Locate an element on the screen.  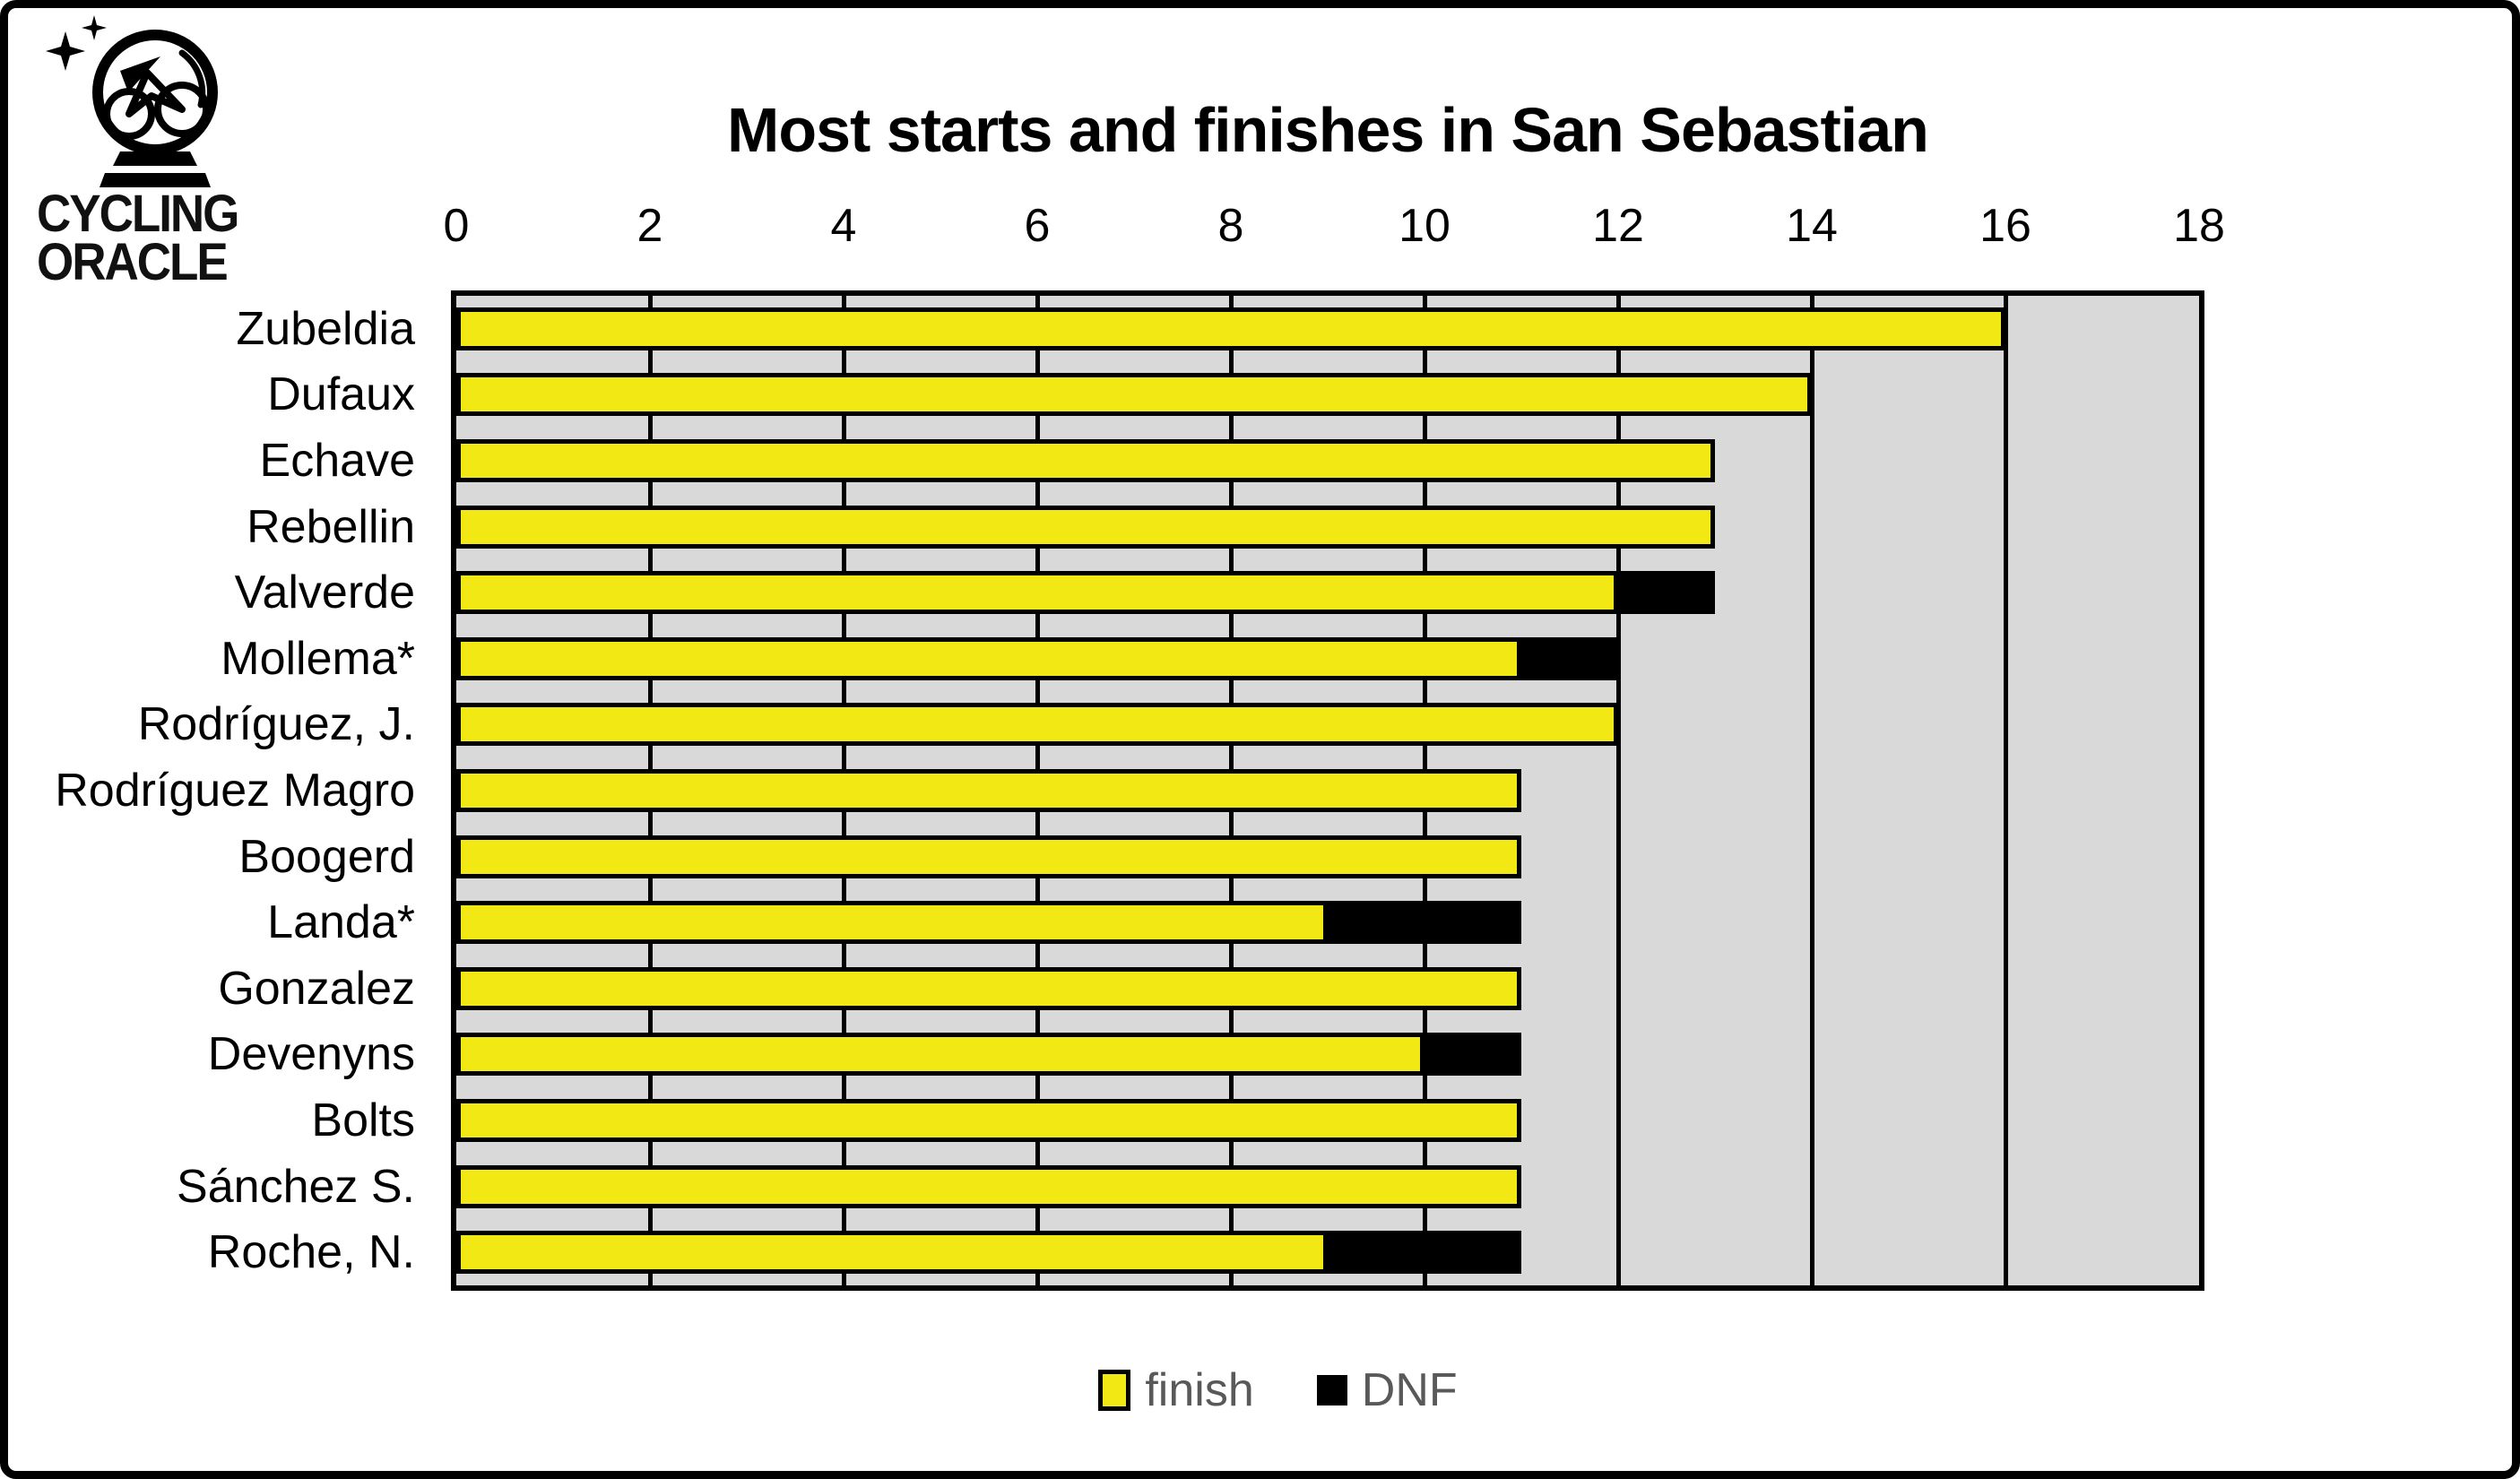
crystal-ball-bike-icon is located at coordinates (132, 101).